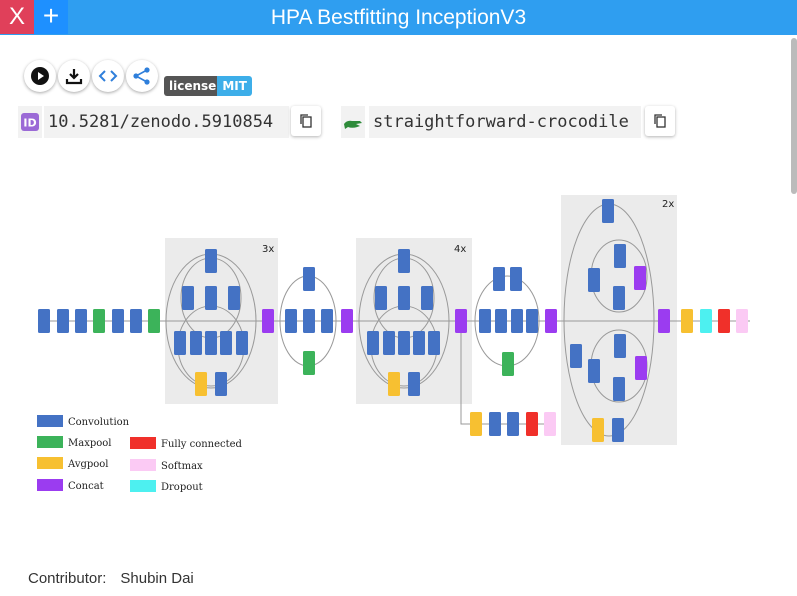 Image resolution: width=797 pixels, height=596 pixels. What do you see at coordinates (460, 249) in the screenshot?
I see `repeat-label-2: 4x` at bounding box center [460, 249].